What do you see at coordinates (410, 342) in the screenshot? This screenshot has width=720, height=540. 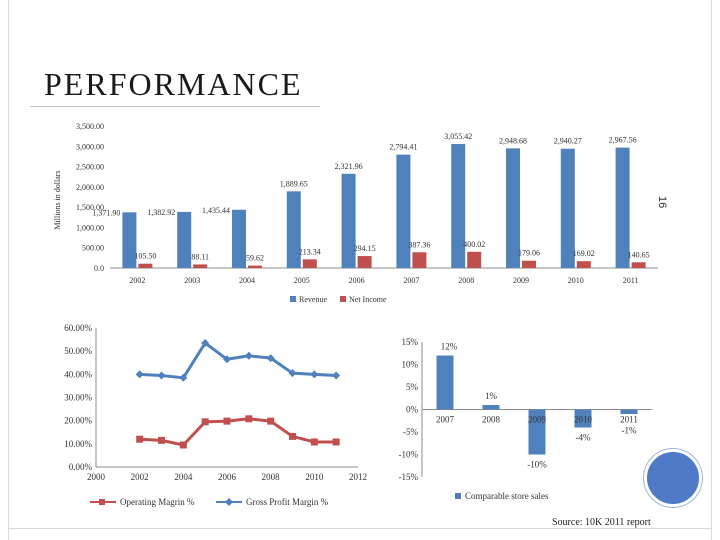 I see `y-tick-label: 15%` at bounding box center [410, 342].